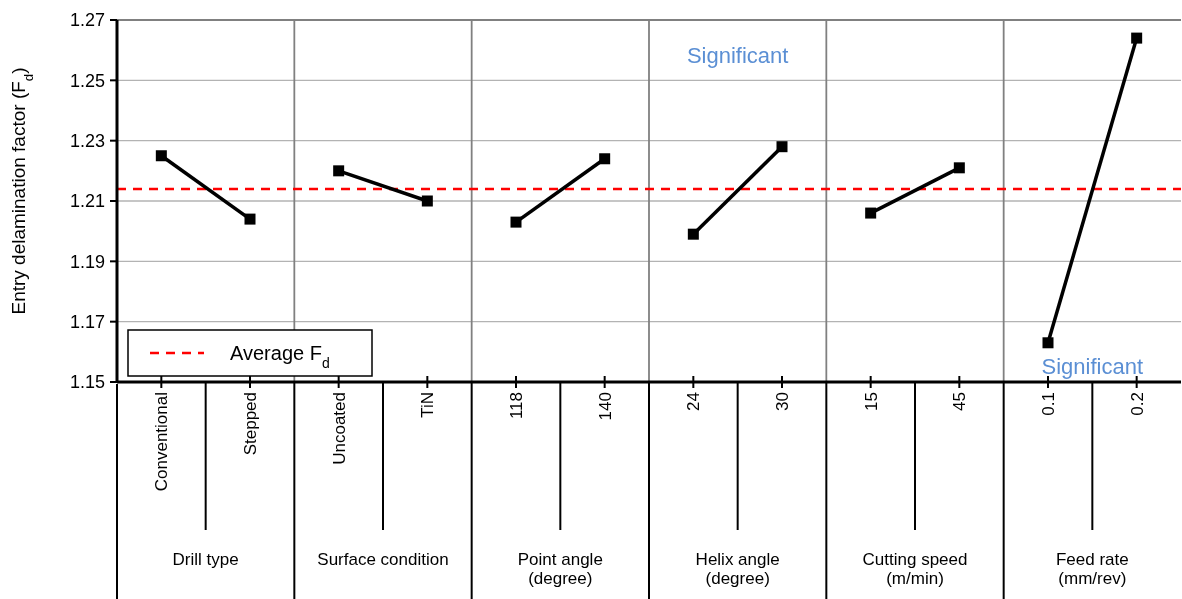  What do you see at coordinates (915, 569) in the screenshot?
I see `text: Cutting speed (m/min)` at bounding box center [915, 569].